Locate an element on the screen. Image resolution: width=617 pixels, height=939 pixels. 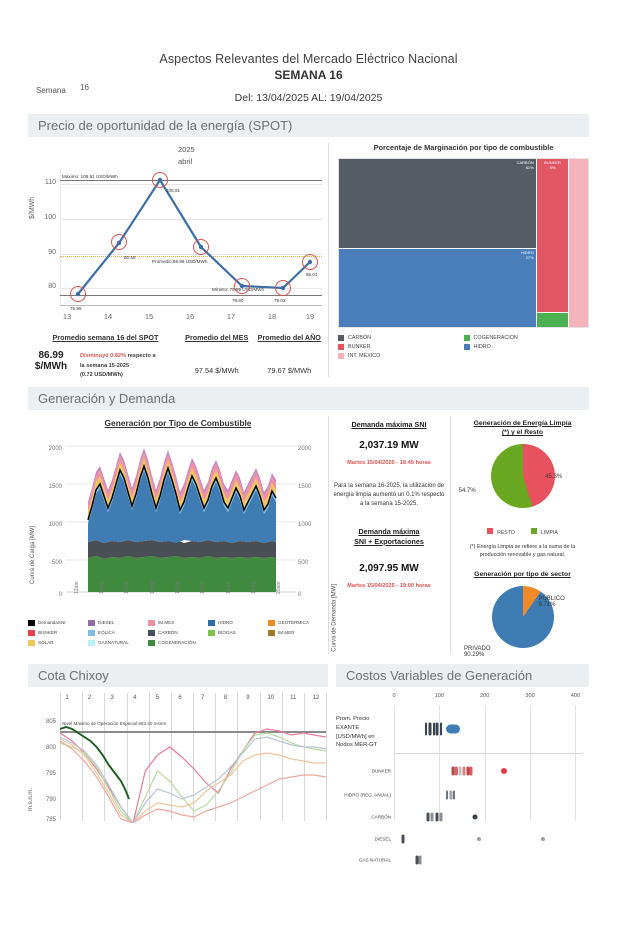
generation-y-left-title: Curva de Carga [MW] is located at coordinates (33, 554).